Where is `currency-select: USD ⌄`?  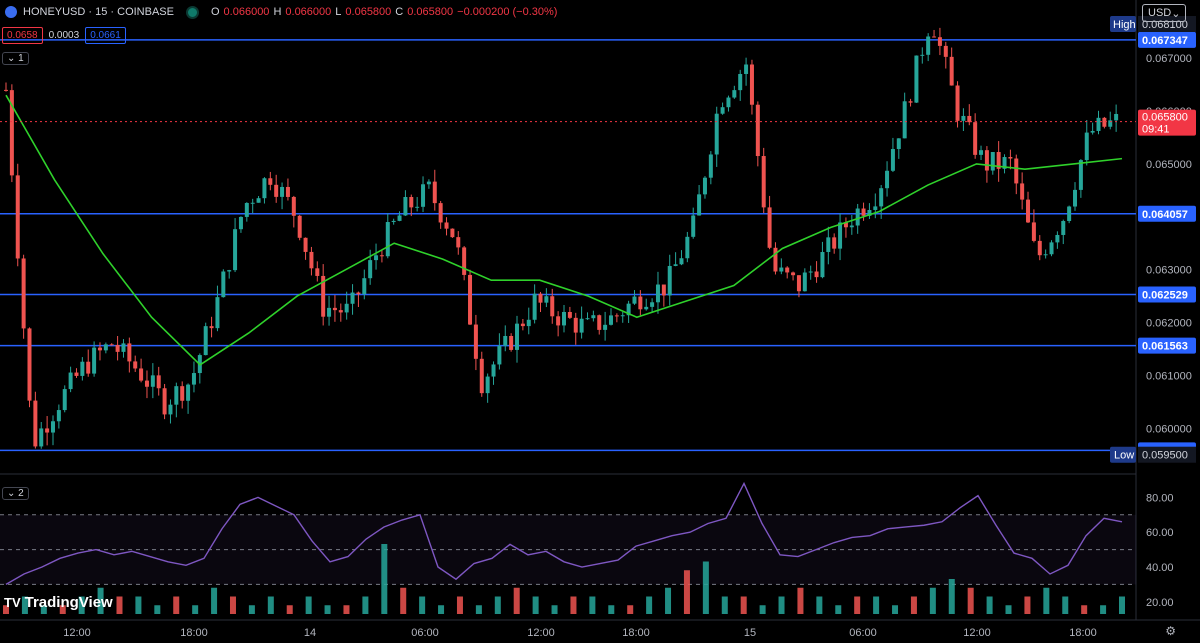
currency-select: USD ⌄ is located at coordinates (1164, 13).